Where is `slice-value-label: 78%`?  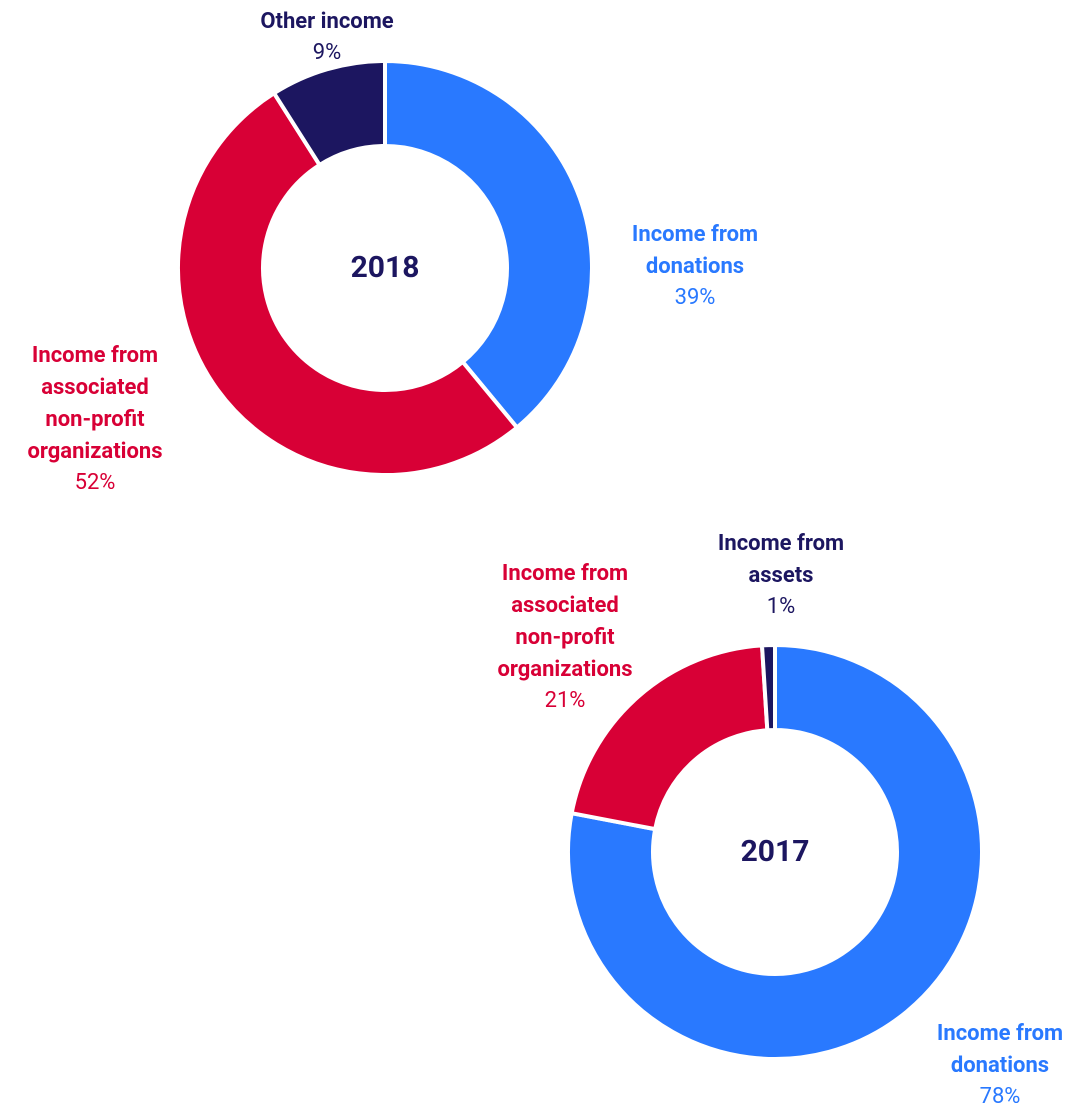
slice-value-label: 78% is located at coordinates (1000, 1096).